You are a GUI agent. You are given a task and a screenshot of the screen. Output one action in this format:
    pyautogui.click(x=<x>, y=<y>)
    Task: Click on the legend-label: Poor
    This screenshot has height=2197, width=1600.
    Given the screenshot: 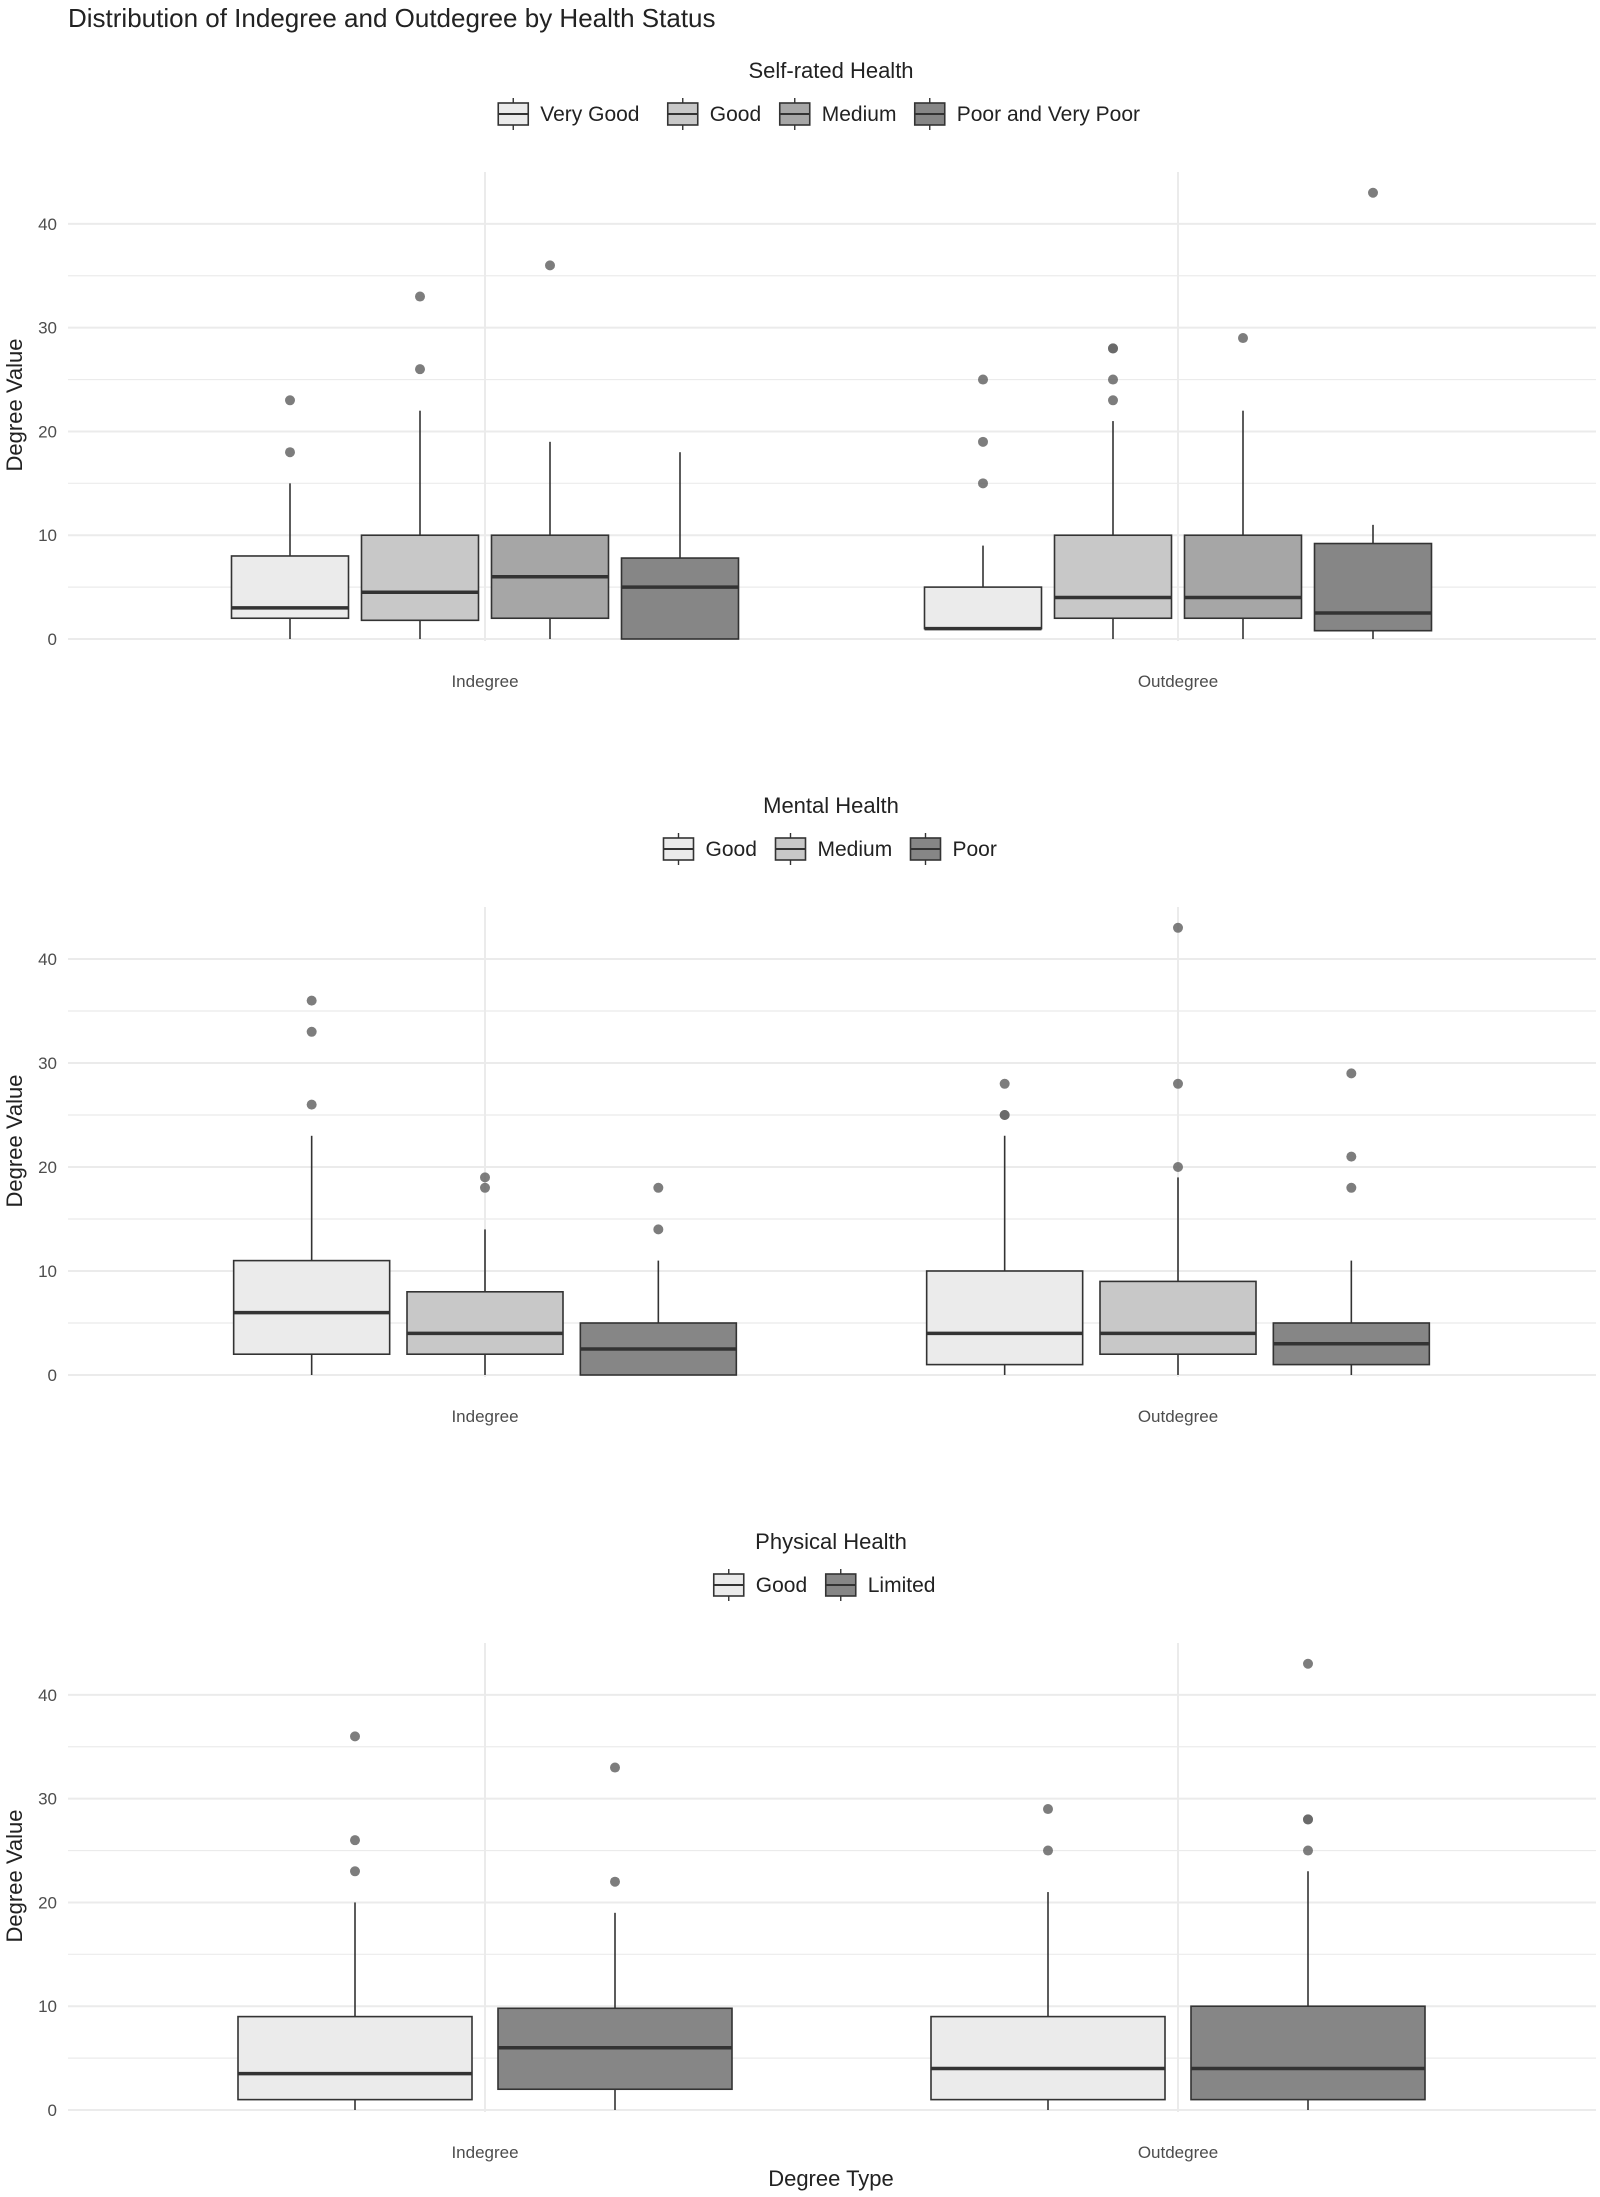 What is the action you would take?
    pyautogui.click(x=975, y=849)
    